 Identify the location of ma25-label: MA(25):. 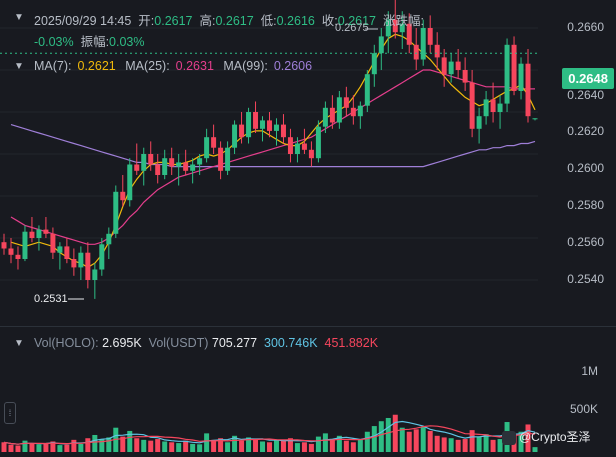
(147, 66).